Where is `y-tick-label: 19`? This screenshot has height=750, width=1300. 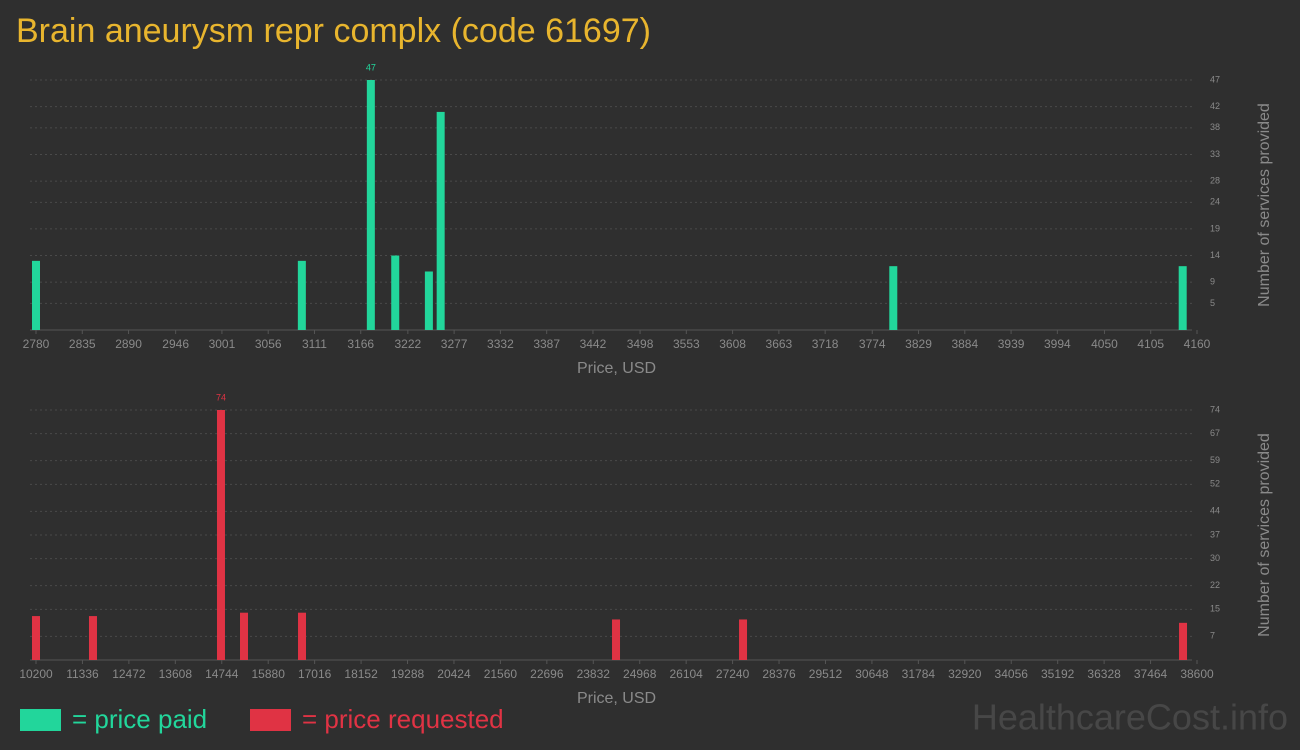
y-tick-label: 19 is located at coordinates (1215, 228).